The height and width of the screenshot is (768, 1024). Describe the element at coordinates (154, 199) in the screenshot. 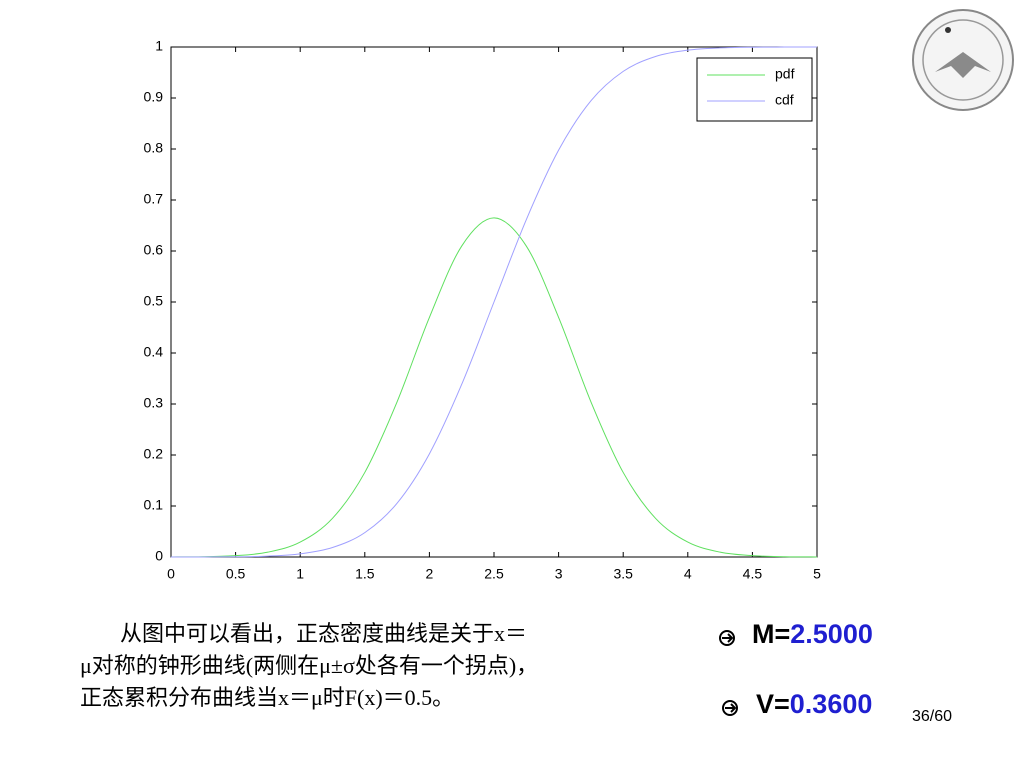

I see `y-tick-label: 0.7` at that location.